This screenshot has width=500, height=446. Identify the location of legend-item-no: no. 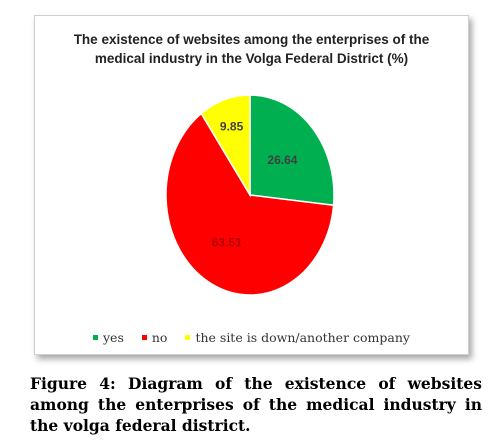
(154, 337).